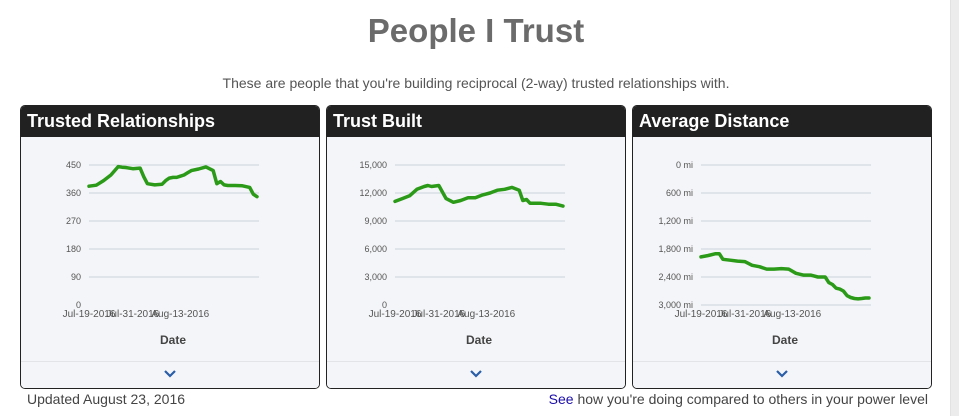  Describe the element at coordinates (170, 121) in the screenshot. I see `card-title: Trusted Relationships` at that location.